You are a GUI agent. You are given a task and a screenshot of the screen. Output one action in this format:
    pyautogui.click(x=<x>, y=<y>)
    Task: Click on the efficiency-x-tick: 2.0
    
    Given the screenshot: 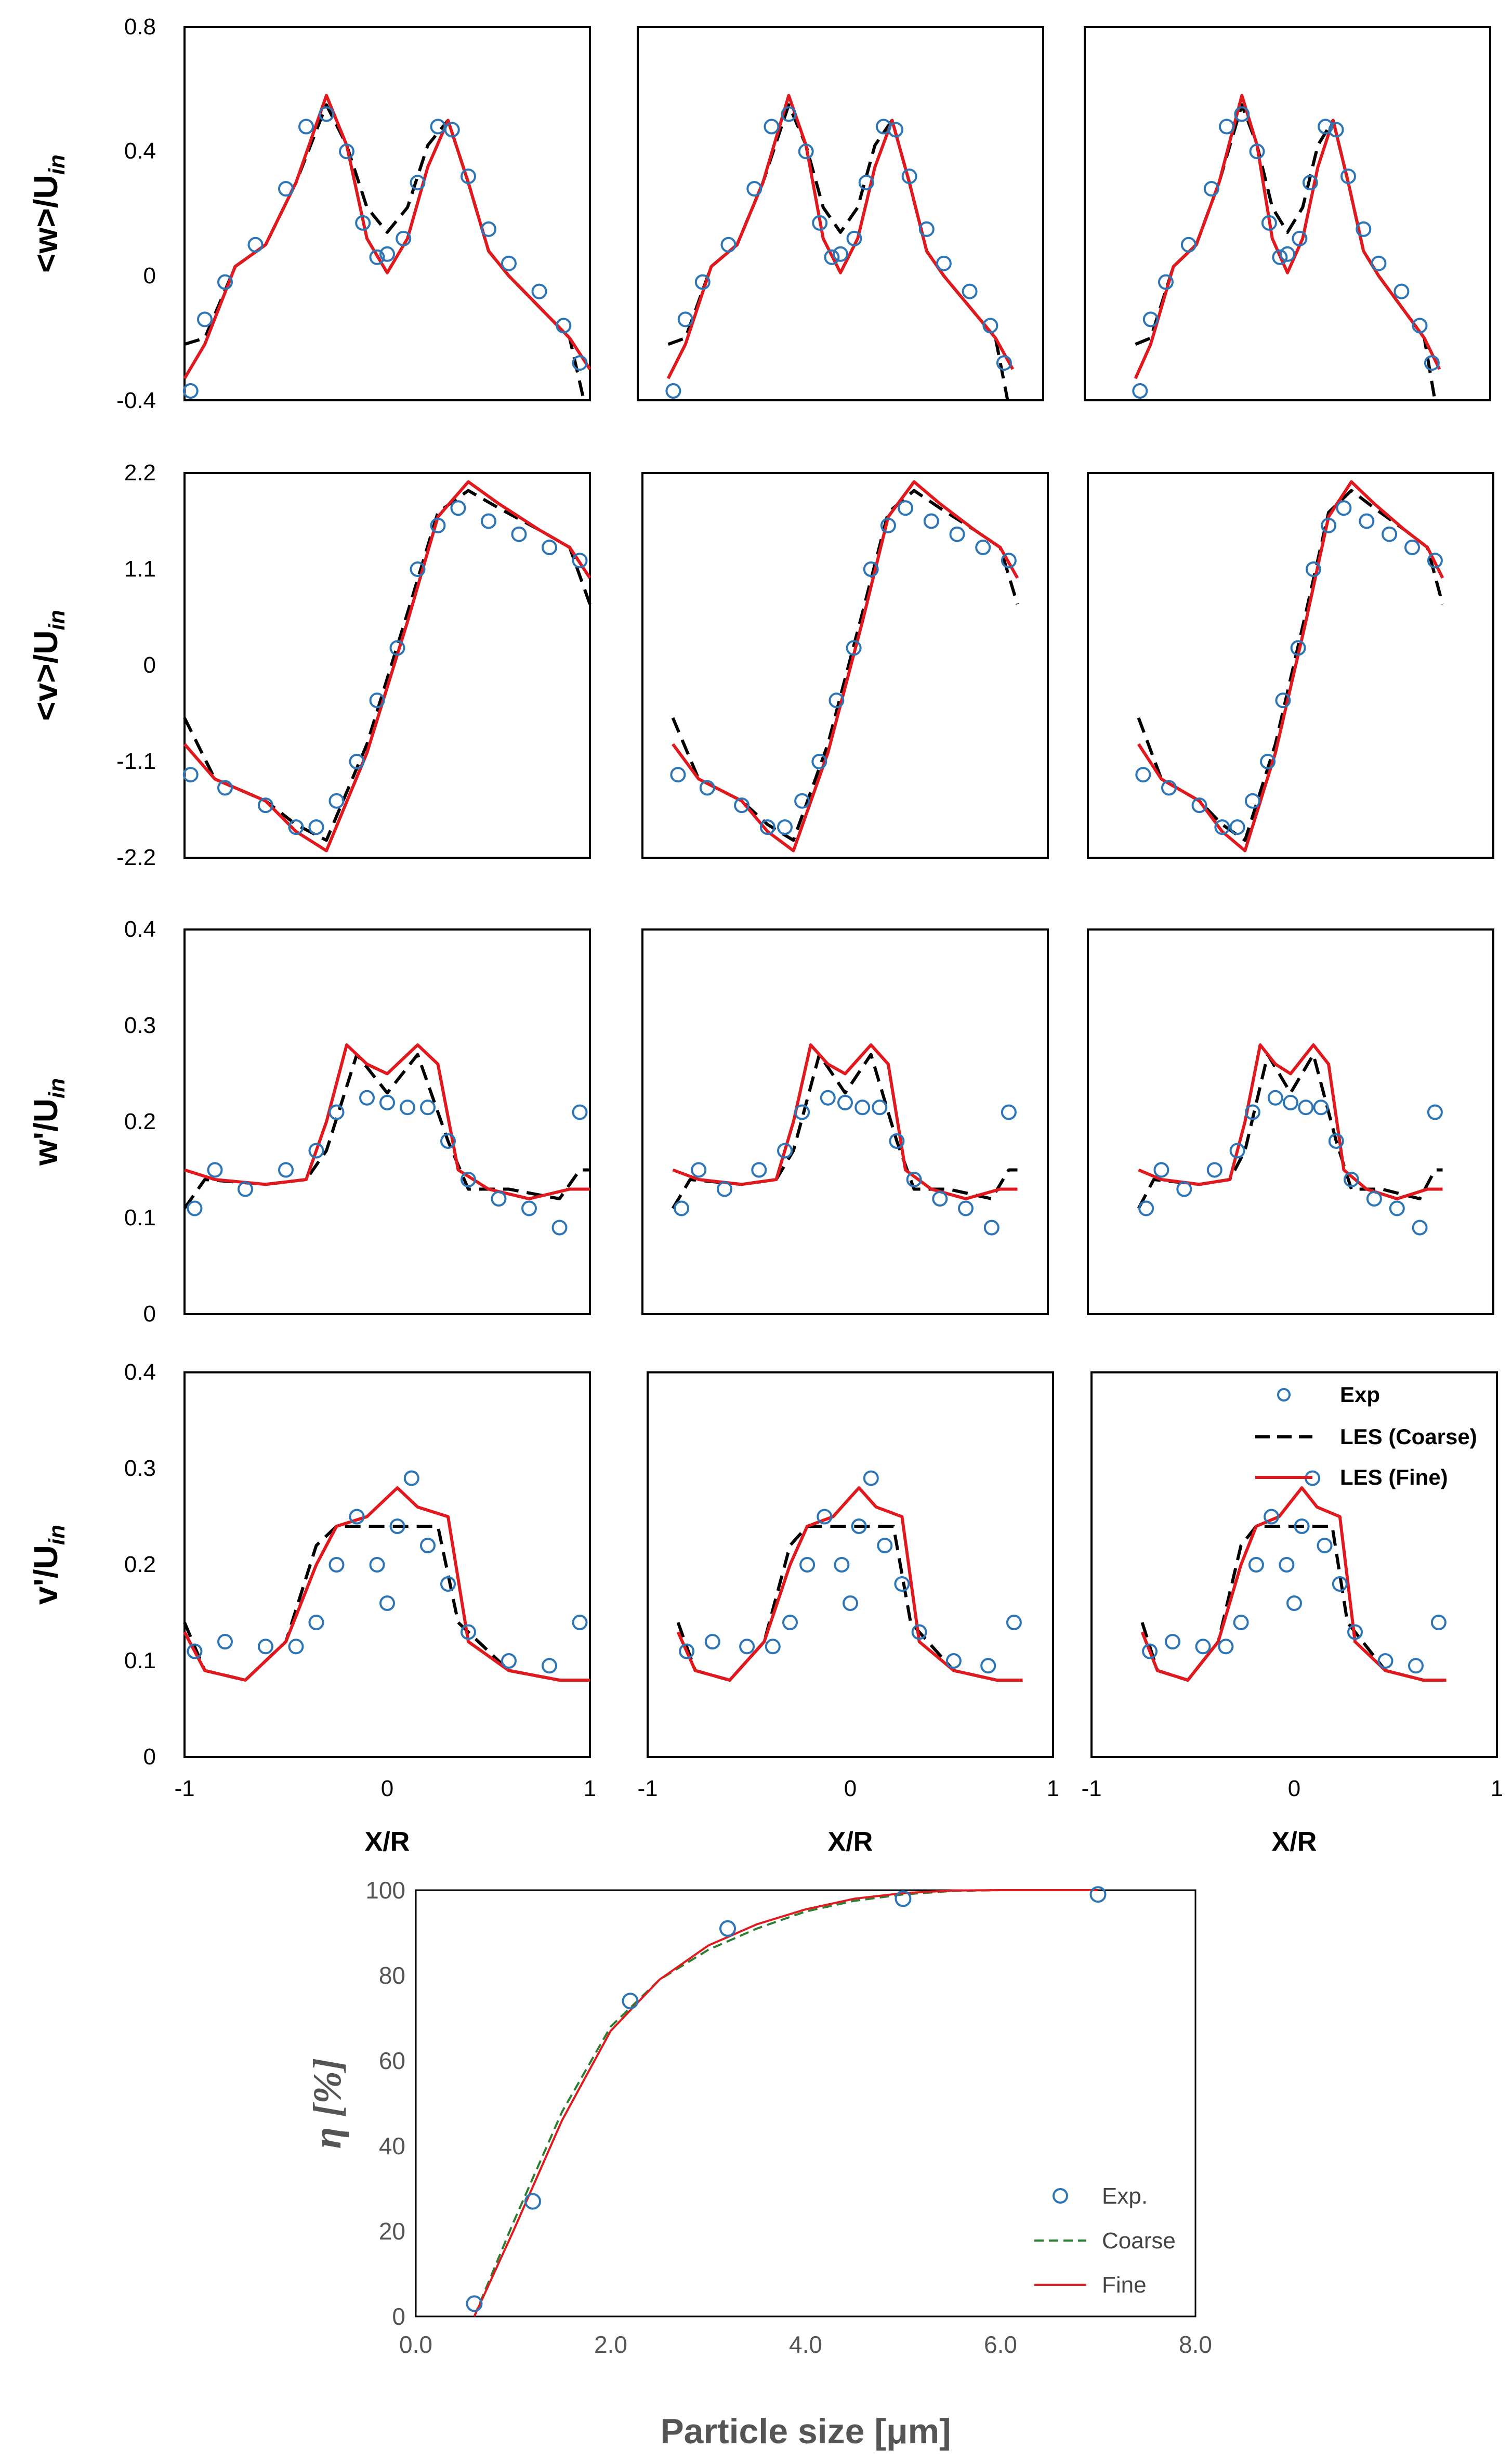 What is the action you would take?
    pyautogui.click(x=610, y=2345)
    